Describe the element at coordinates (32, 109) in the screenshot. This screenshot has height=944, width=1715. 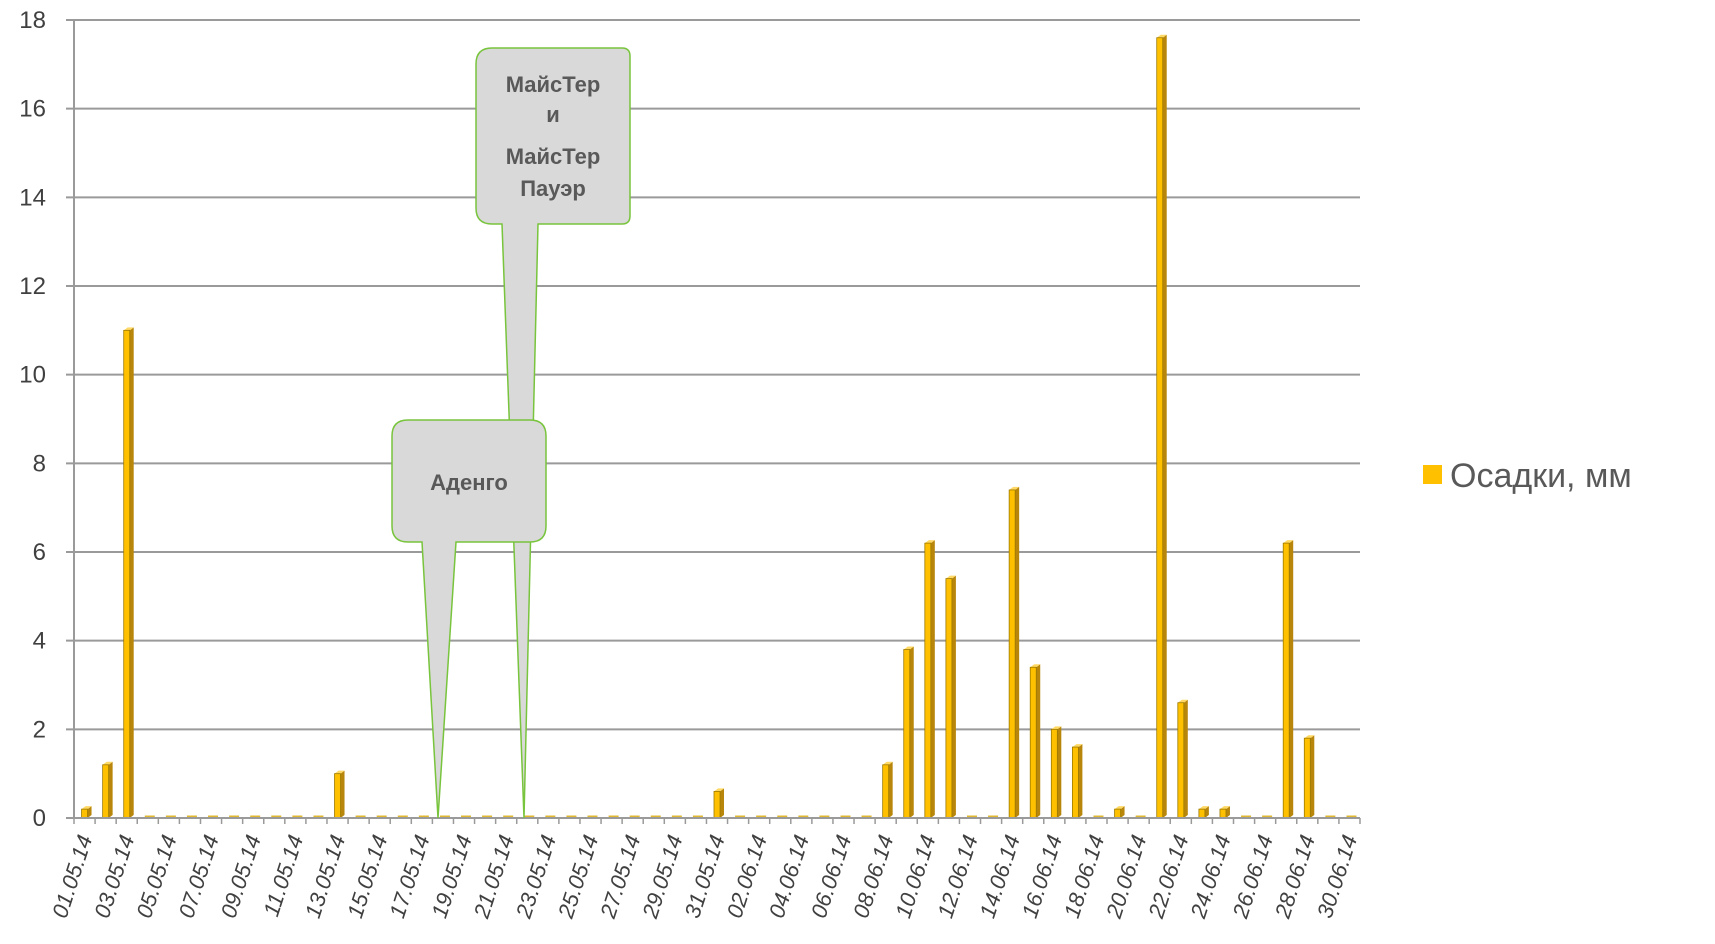
I see `y-tick-label: 16` at that location.